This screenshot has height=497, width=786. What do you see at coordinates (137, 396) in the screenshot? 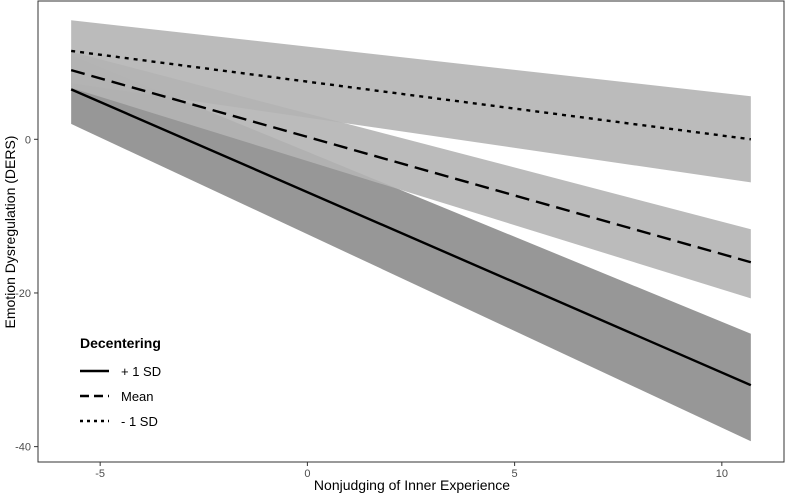
I see `legend-label-2: Mean` at bounding box center [137, 396].